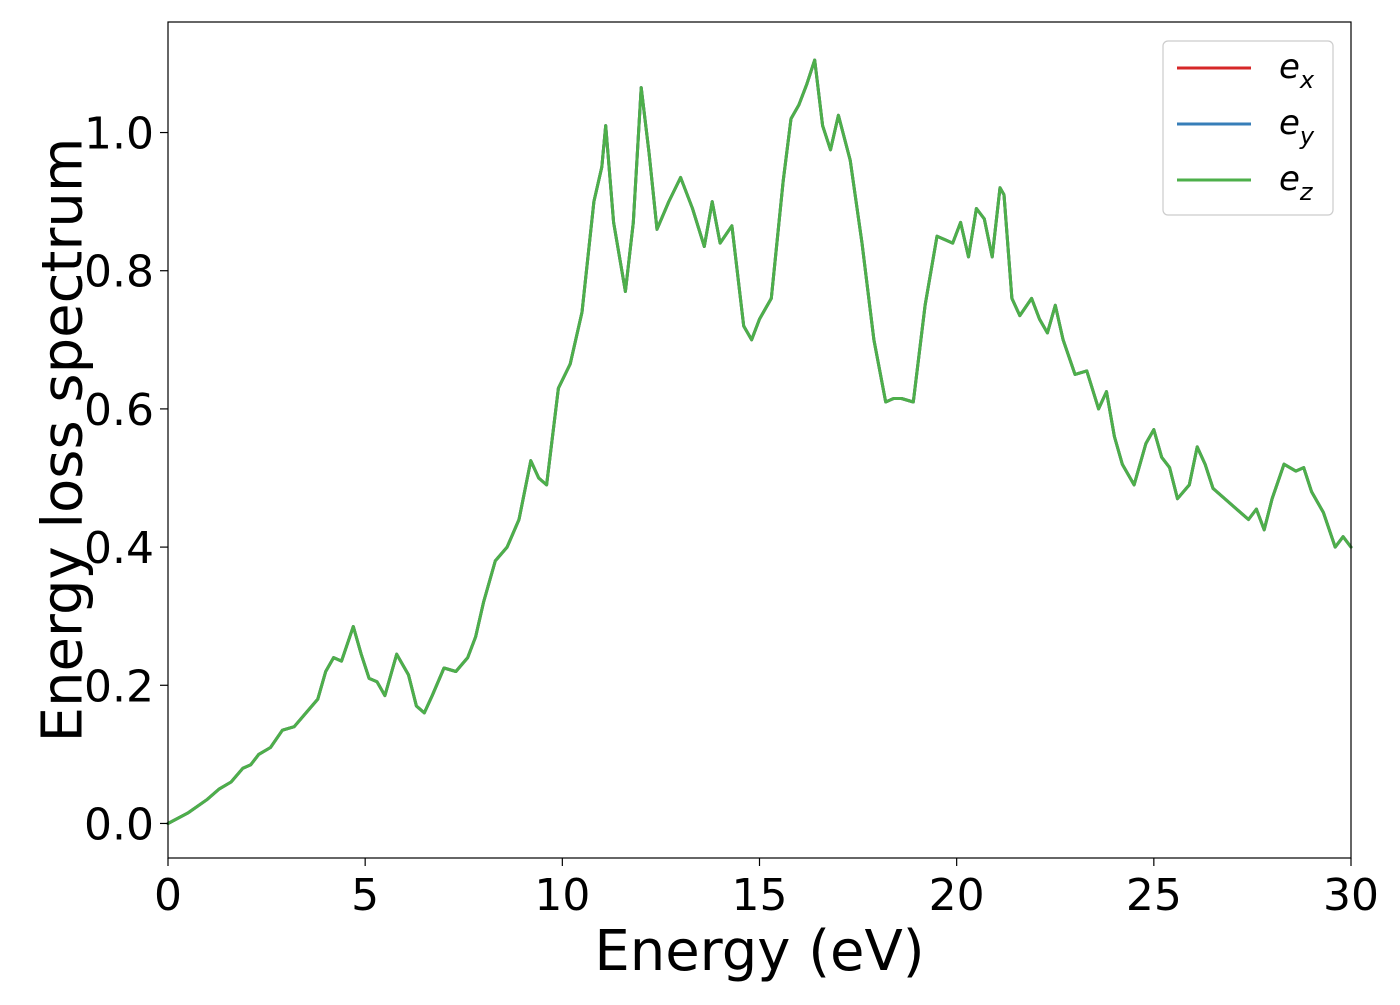 The image size is (1400, 1005). I want to click on y-tick-label: 0.0, so click(119, 824).